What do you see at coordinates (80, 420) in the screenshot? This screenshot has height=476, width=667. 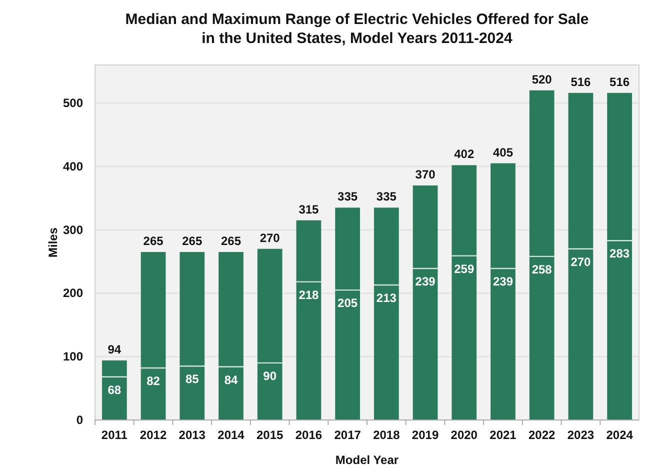 I see `y-tick-label: 0` at bounding box center [80, 420].